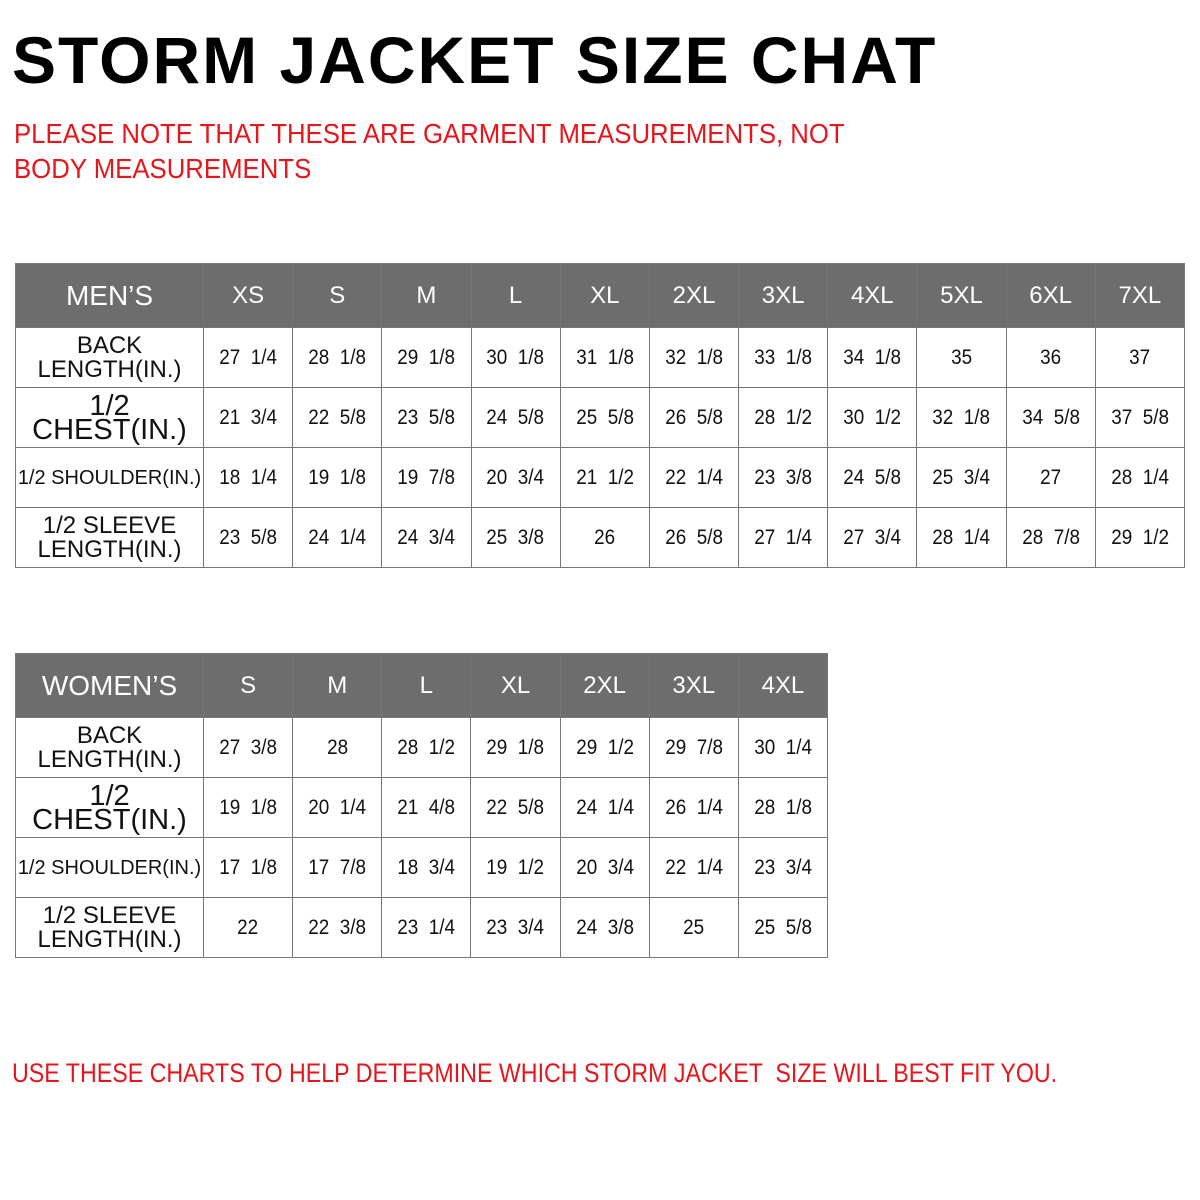  Describe the element at coordinates (1050, 357) in the screenshot. I see `measurement-cell: 36` at that location.